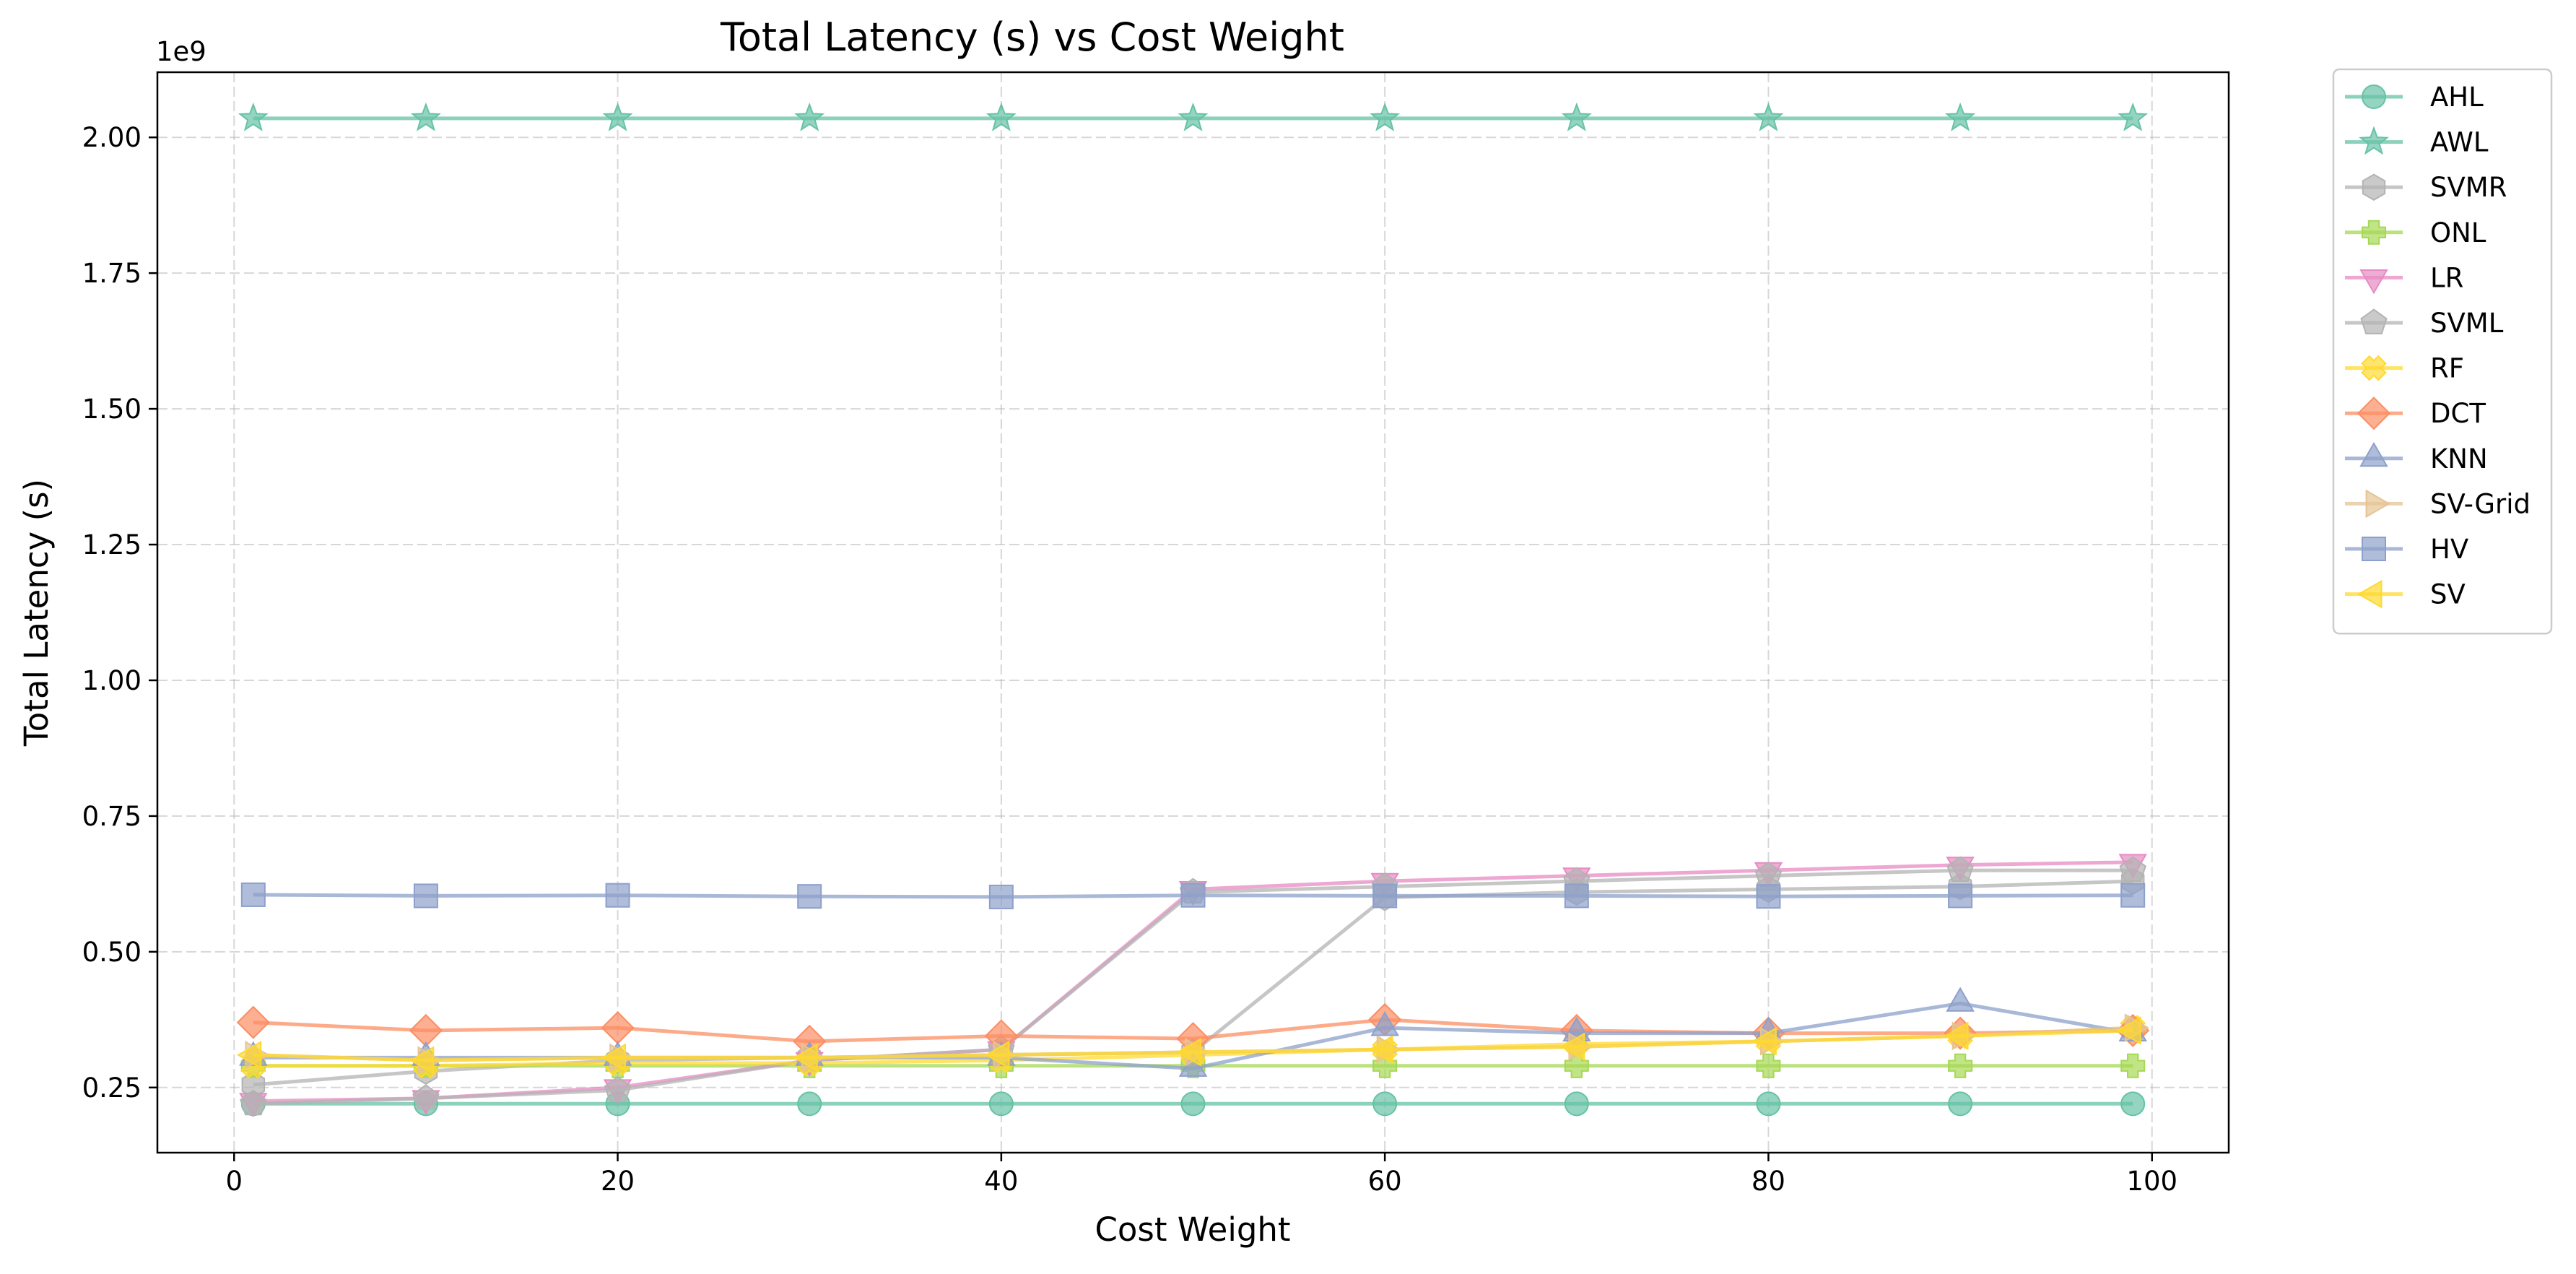 This screenshot has width=2576, height=1274. Describe the element at coordinates (2467, 323) in the screenshot. I see `legend-label-svml: SVML` at that location.